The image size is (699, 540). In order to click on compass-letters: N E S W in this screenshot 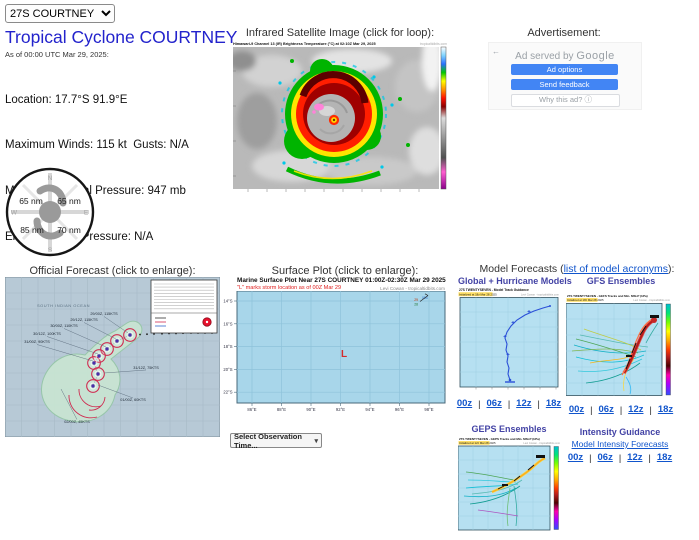, I will do `click(50, 214)`.